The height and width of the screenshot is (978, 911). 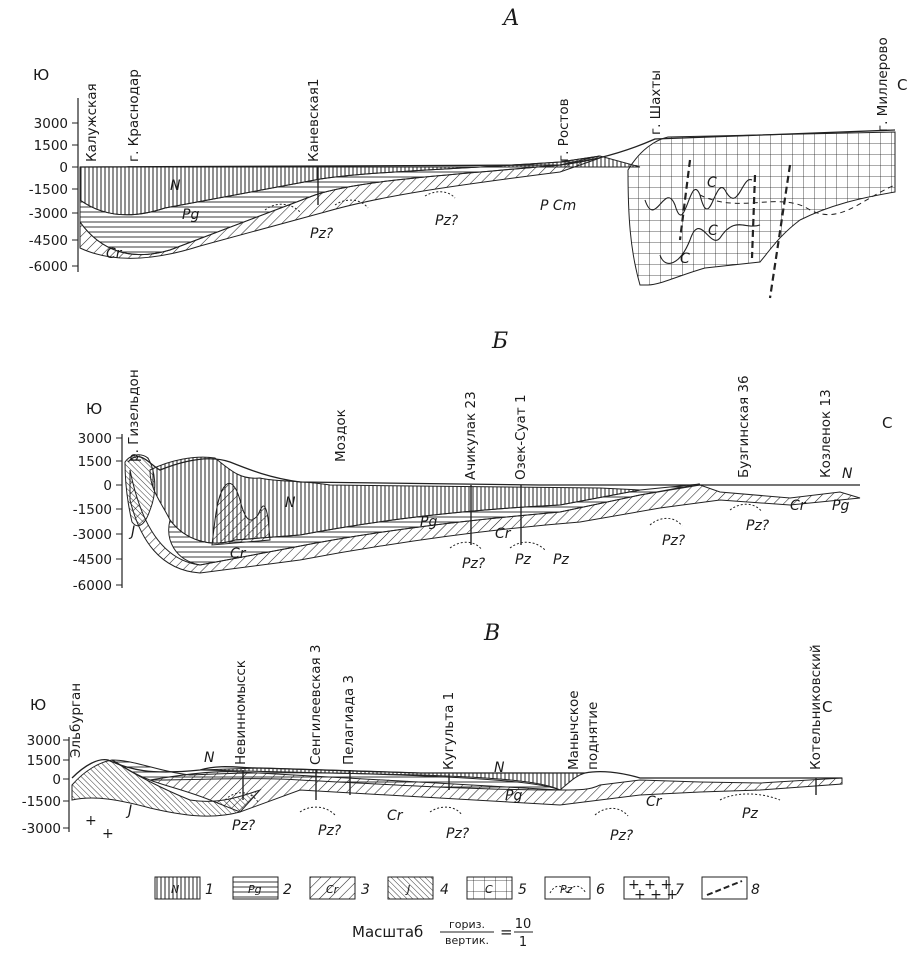 I want to click on scale-equals: =, so click(x=506, y=932).